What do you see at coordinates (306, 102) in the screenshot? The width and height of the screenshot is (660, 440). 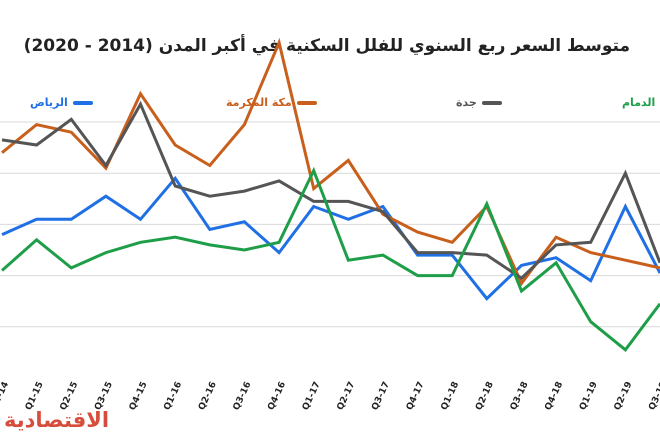 I see `legend-swatch-makkah` at bounding box center [306, 102].